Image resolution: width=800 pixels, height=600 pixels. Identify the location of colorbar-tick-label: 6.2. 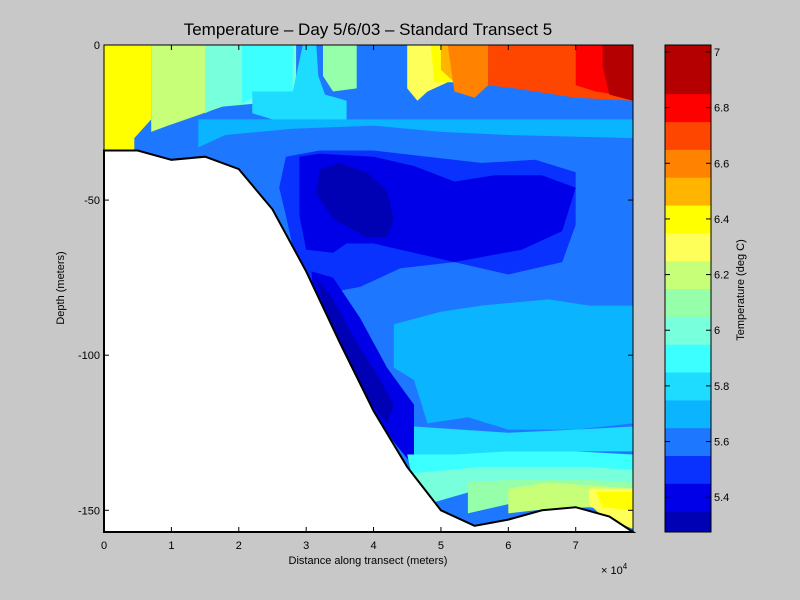
(721, 276).